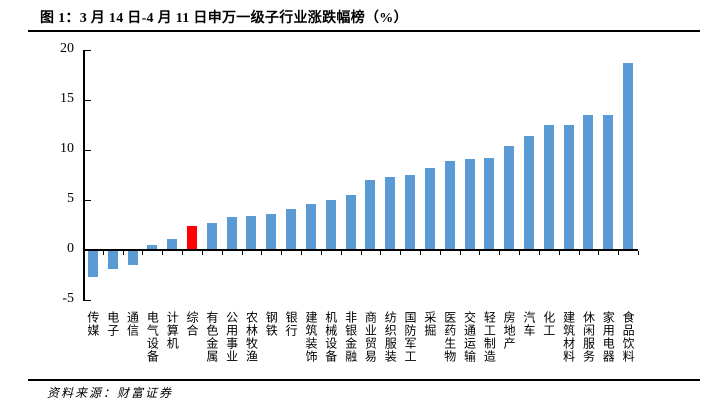  What do you see at coordinates (330, 337) in the screenshot?
I see `category-label: 机械设备` at bounding box center [330, 337].